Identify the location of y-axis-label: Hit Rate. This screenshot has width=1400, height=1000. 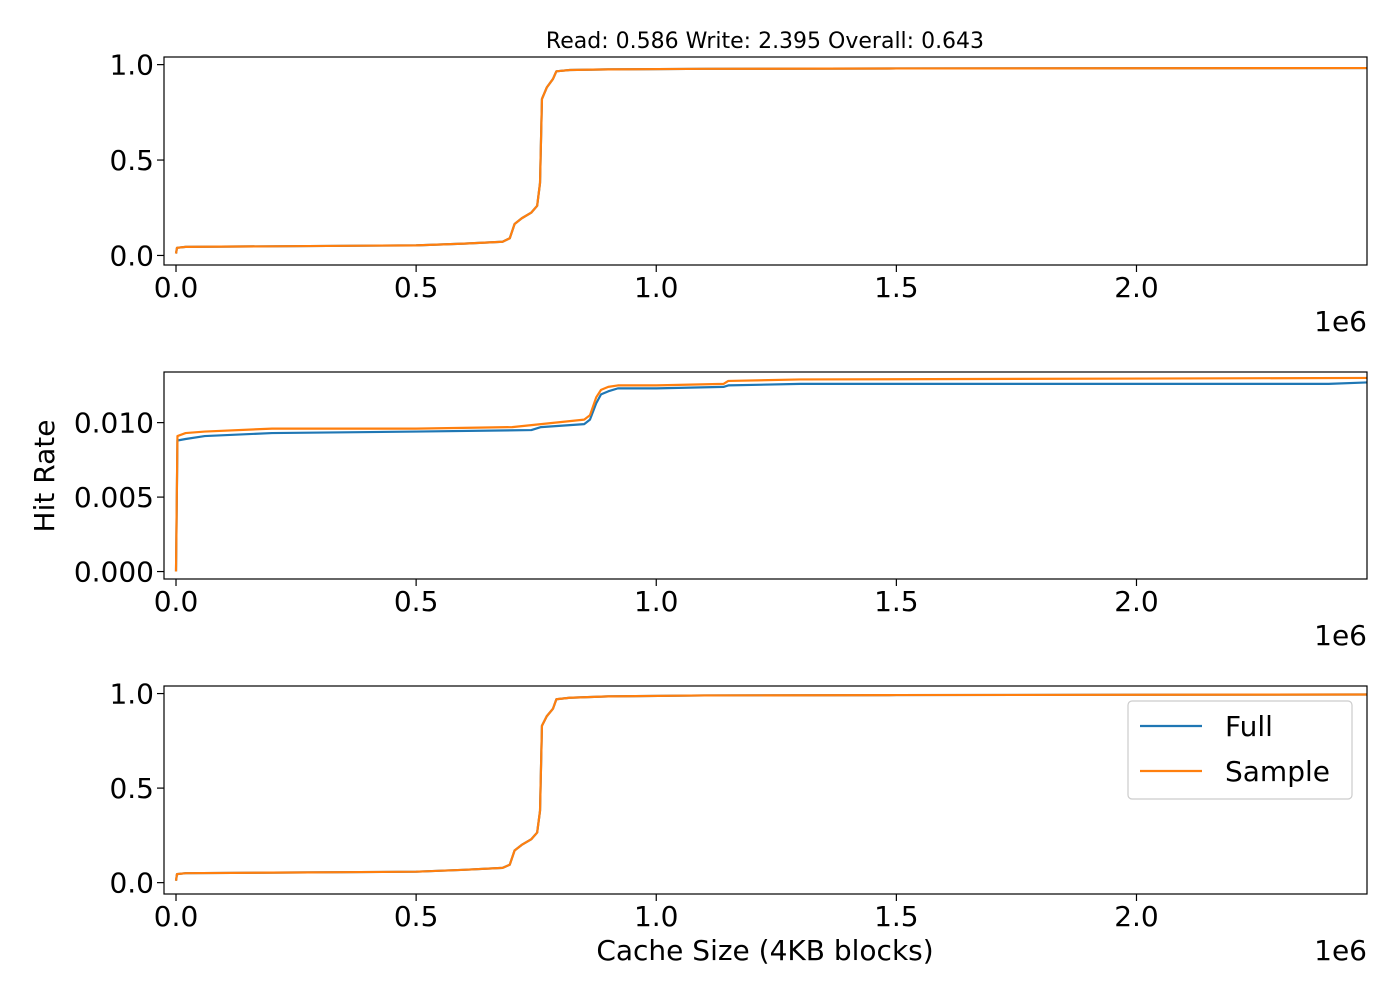
(44, 476).